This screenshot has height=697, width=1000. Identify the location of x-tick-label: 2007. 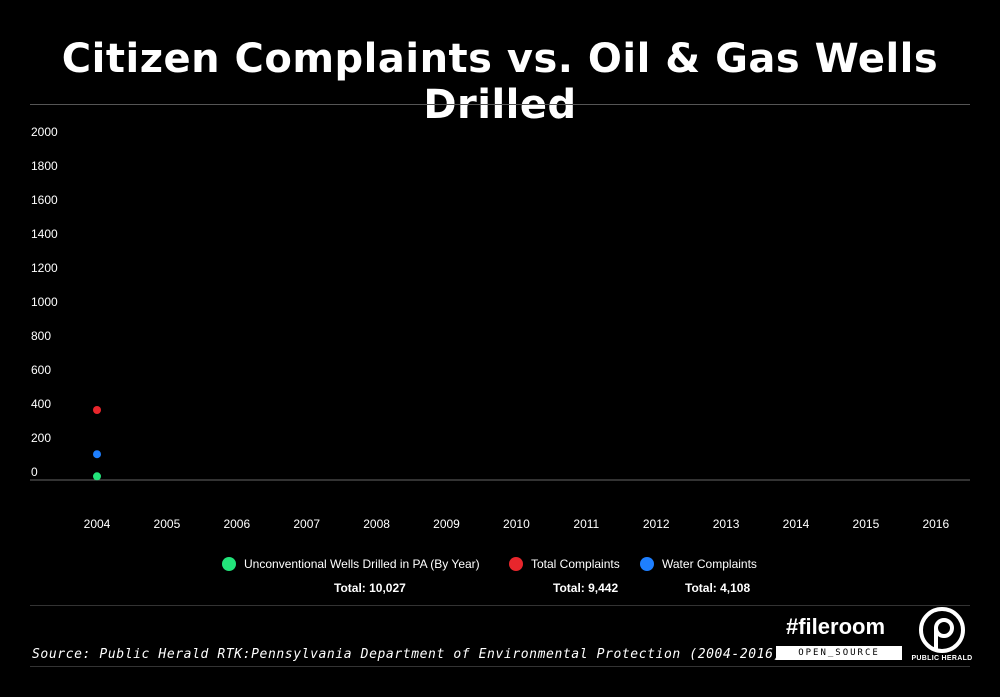
(306, 524).